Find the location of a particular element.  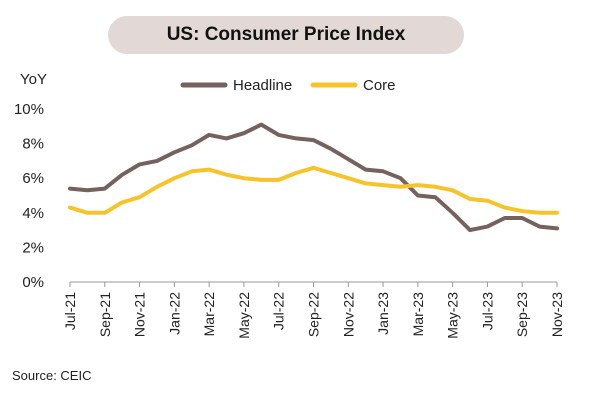

chart-title: US: Consumer Price Index is located at coordinates (286, 35).